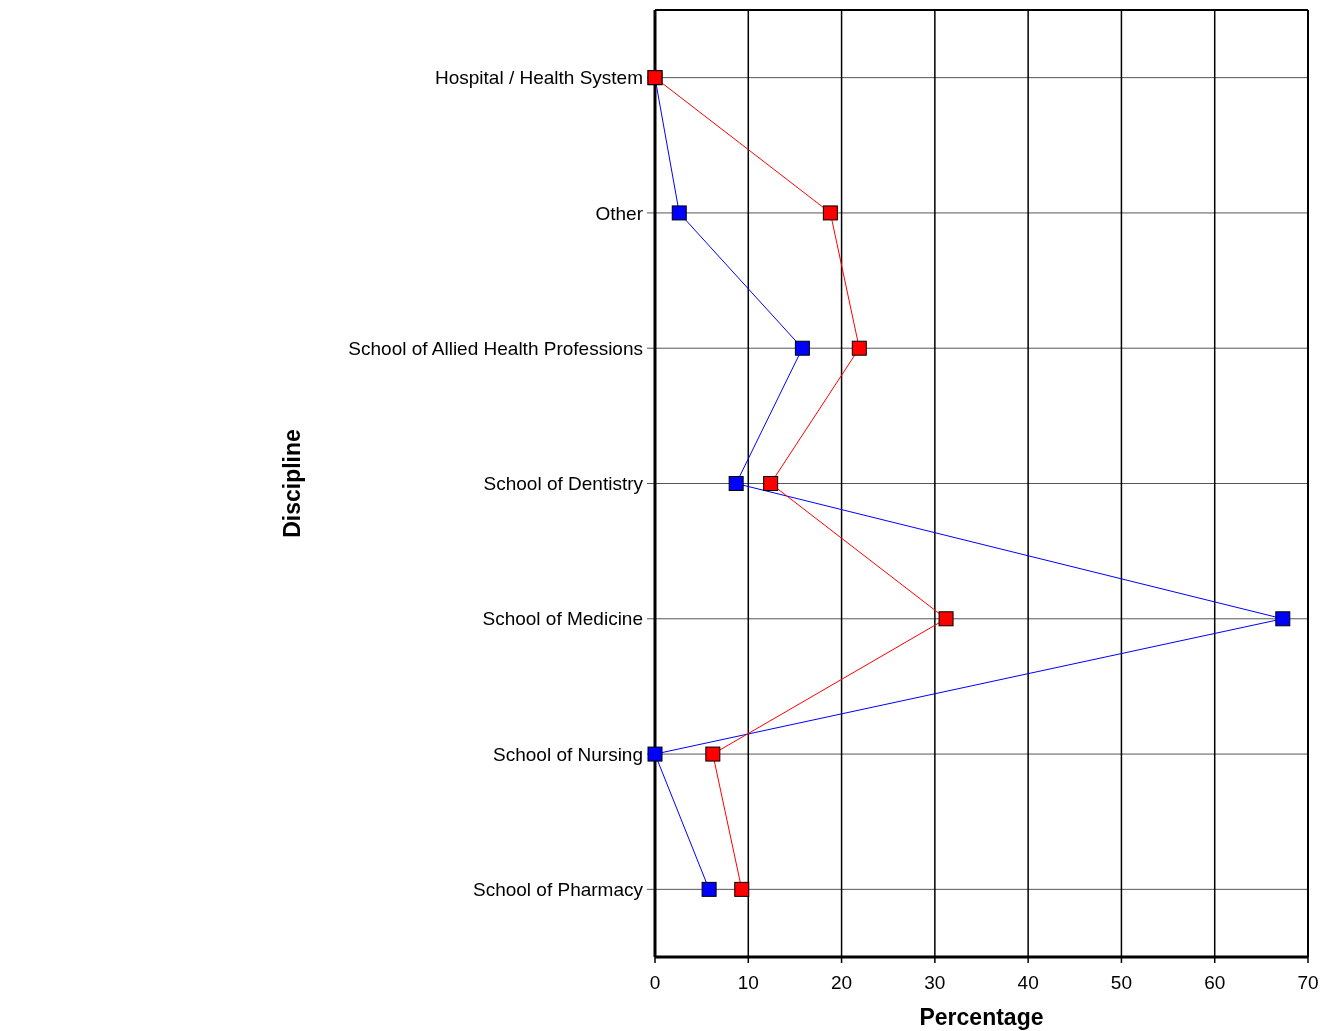  Describe the element at coordinates (655, 982) in the screenshot. I see `x-tick-label: 0` at that location.